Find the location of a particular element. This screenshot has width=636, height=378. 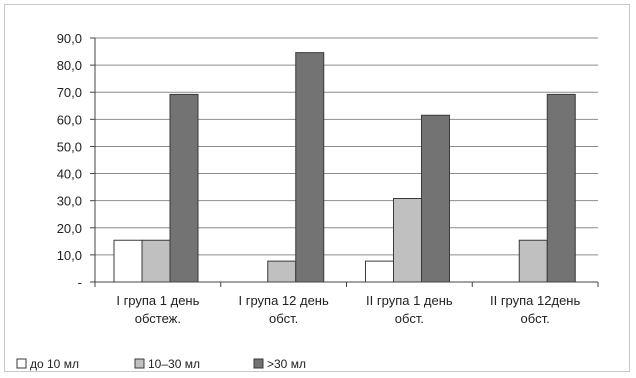

y-tick-label: 60,0 is located at coordinates (69, 119).